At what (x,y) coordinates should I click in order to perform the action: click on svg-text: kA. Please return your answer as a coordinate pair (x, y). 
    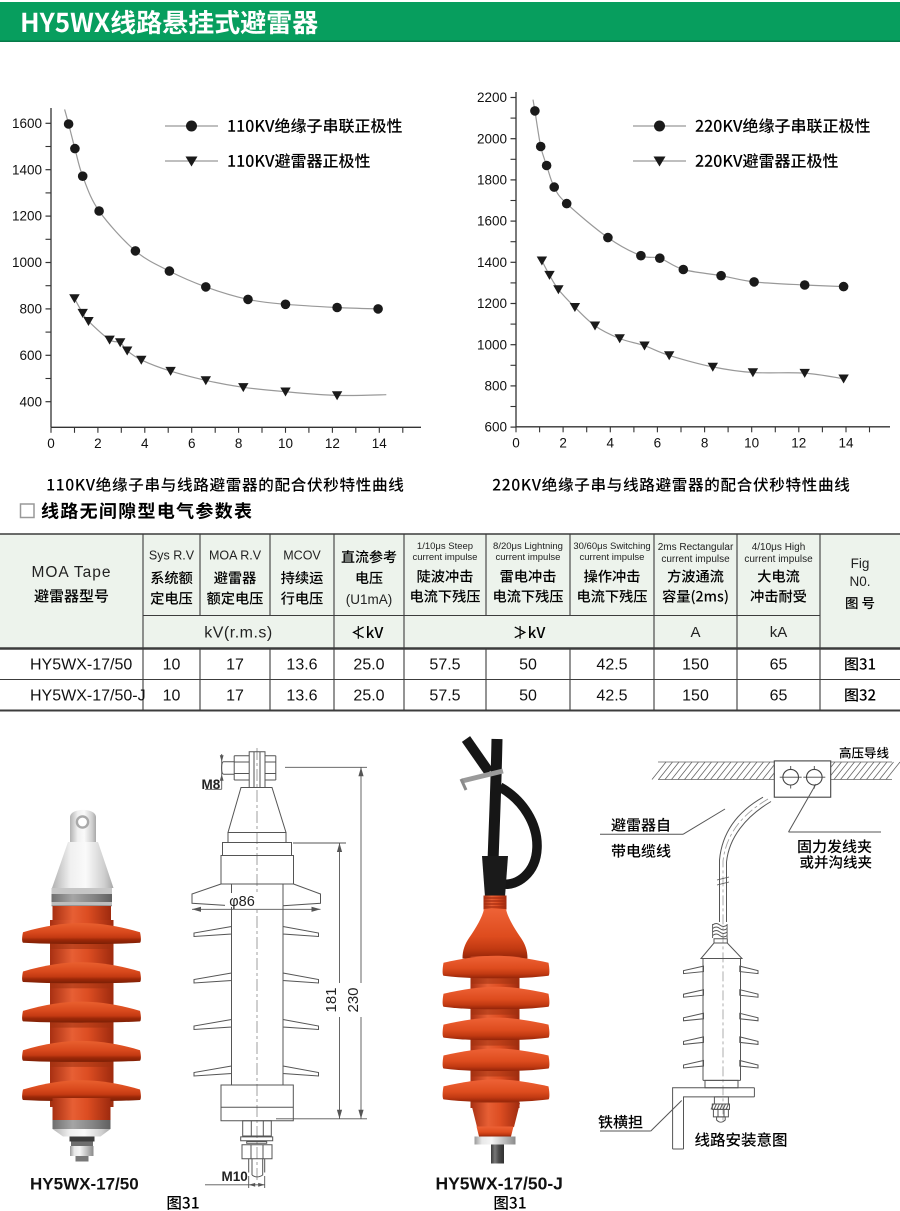
    Looking at the image, I should click on (779, 632).